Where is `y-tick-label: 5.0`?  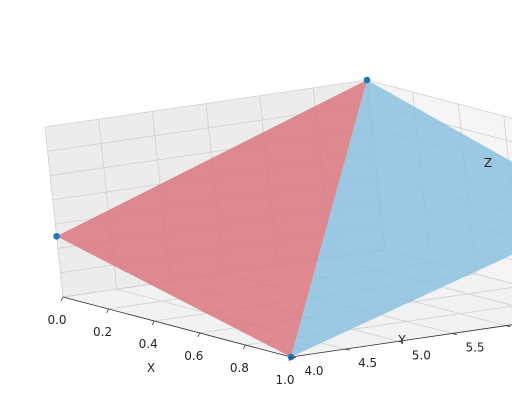 y-tick-label: 5.0 is located at coordinates (421, 355).